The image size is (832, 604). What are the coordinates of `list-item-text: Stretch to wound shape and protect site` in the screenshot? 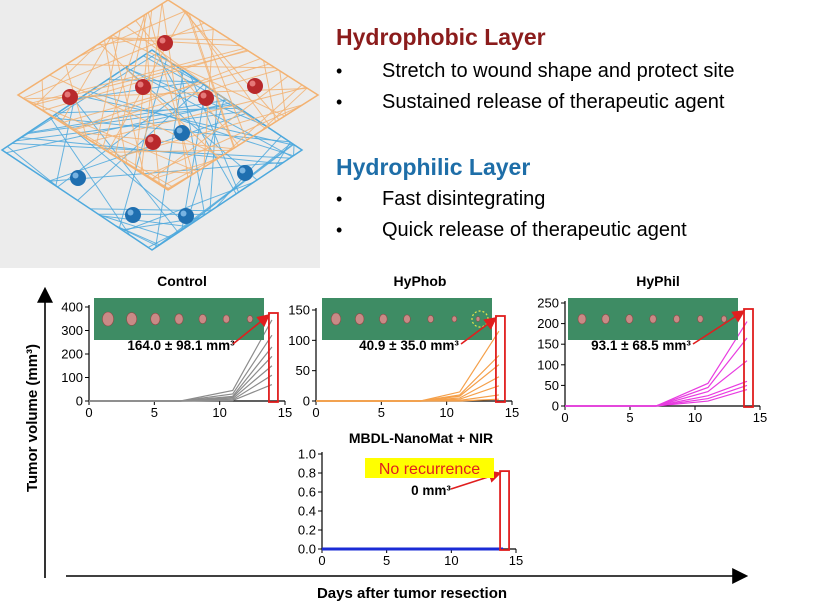 It's located at (558, 71).